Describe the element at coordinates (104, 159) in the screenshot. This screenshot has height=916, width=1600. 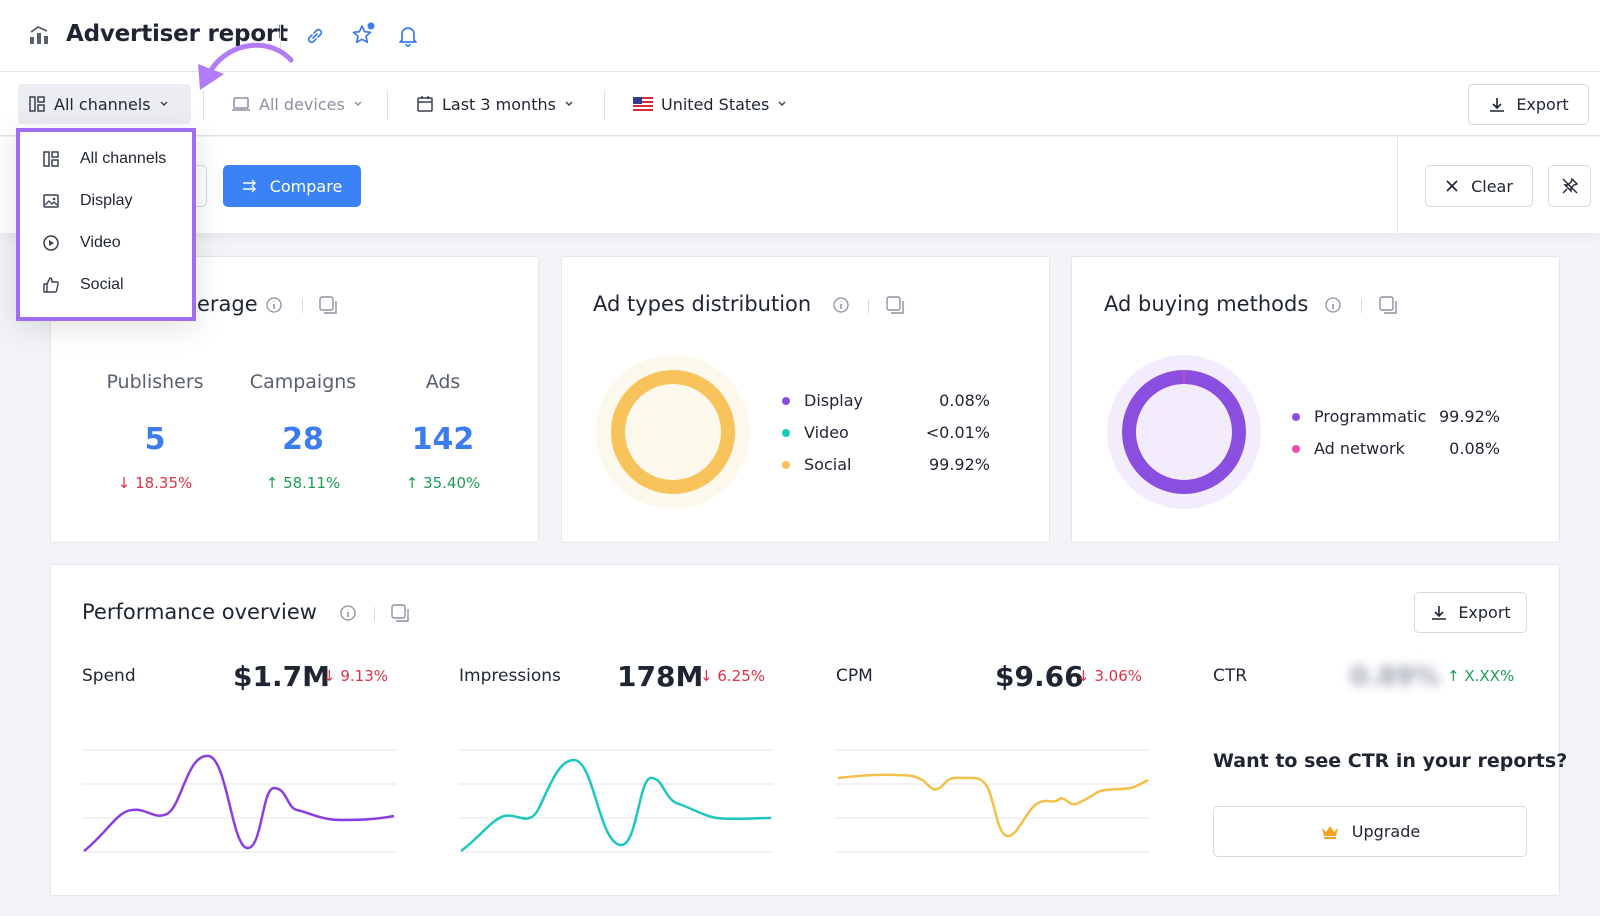
I see `dropdown-item-all-channels: All channels` at that location.